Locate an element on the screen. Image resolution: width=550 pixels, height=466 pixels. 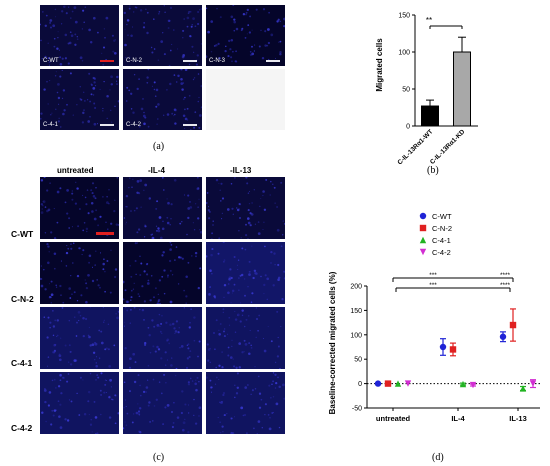
legend-label: C-N-2 is located at coordinates (442, 228).